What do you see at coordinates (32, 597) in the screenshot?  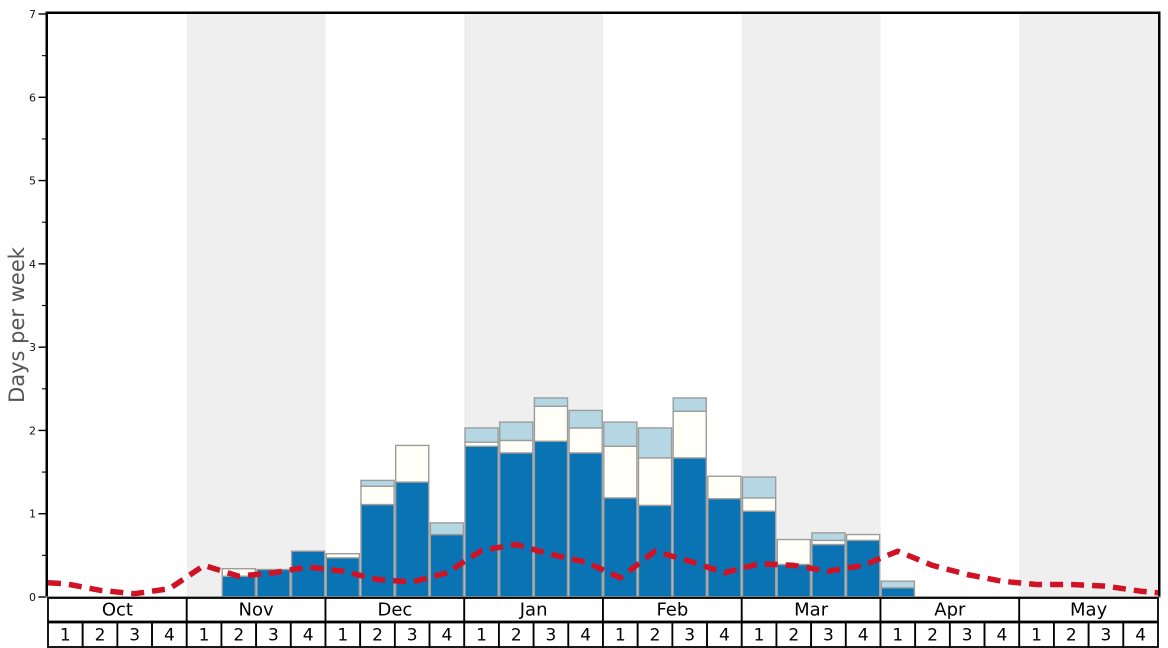 I see `y-tick-label: 0` at bounding box center [32, 597].